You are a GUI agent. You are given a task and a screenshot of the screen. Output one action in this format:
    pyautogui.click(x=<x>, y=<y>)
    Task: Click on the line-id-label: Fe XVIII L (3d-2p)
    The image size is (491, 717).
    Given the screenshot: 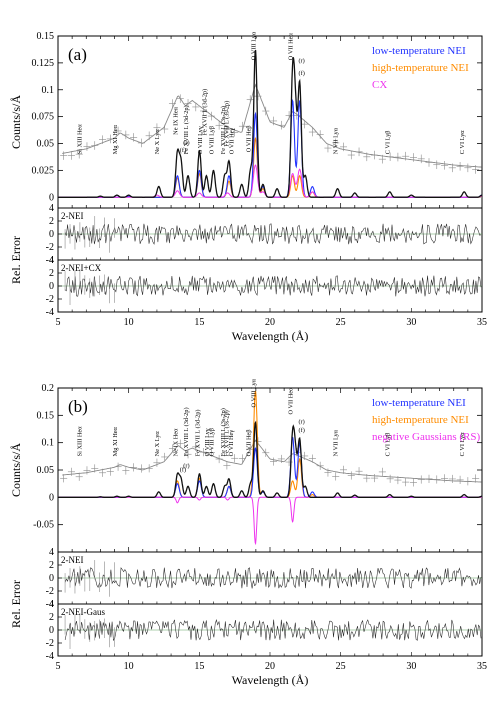 What is the action you would take?
    pyautogui.click(x=186, y=431)
    